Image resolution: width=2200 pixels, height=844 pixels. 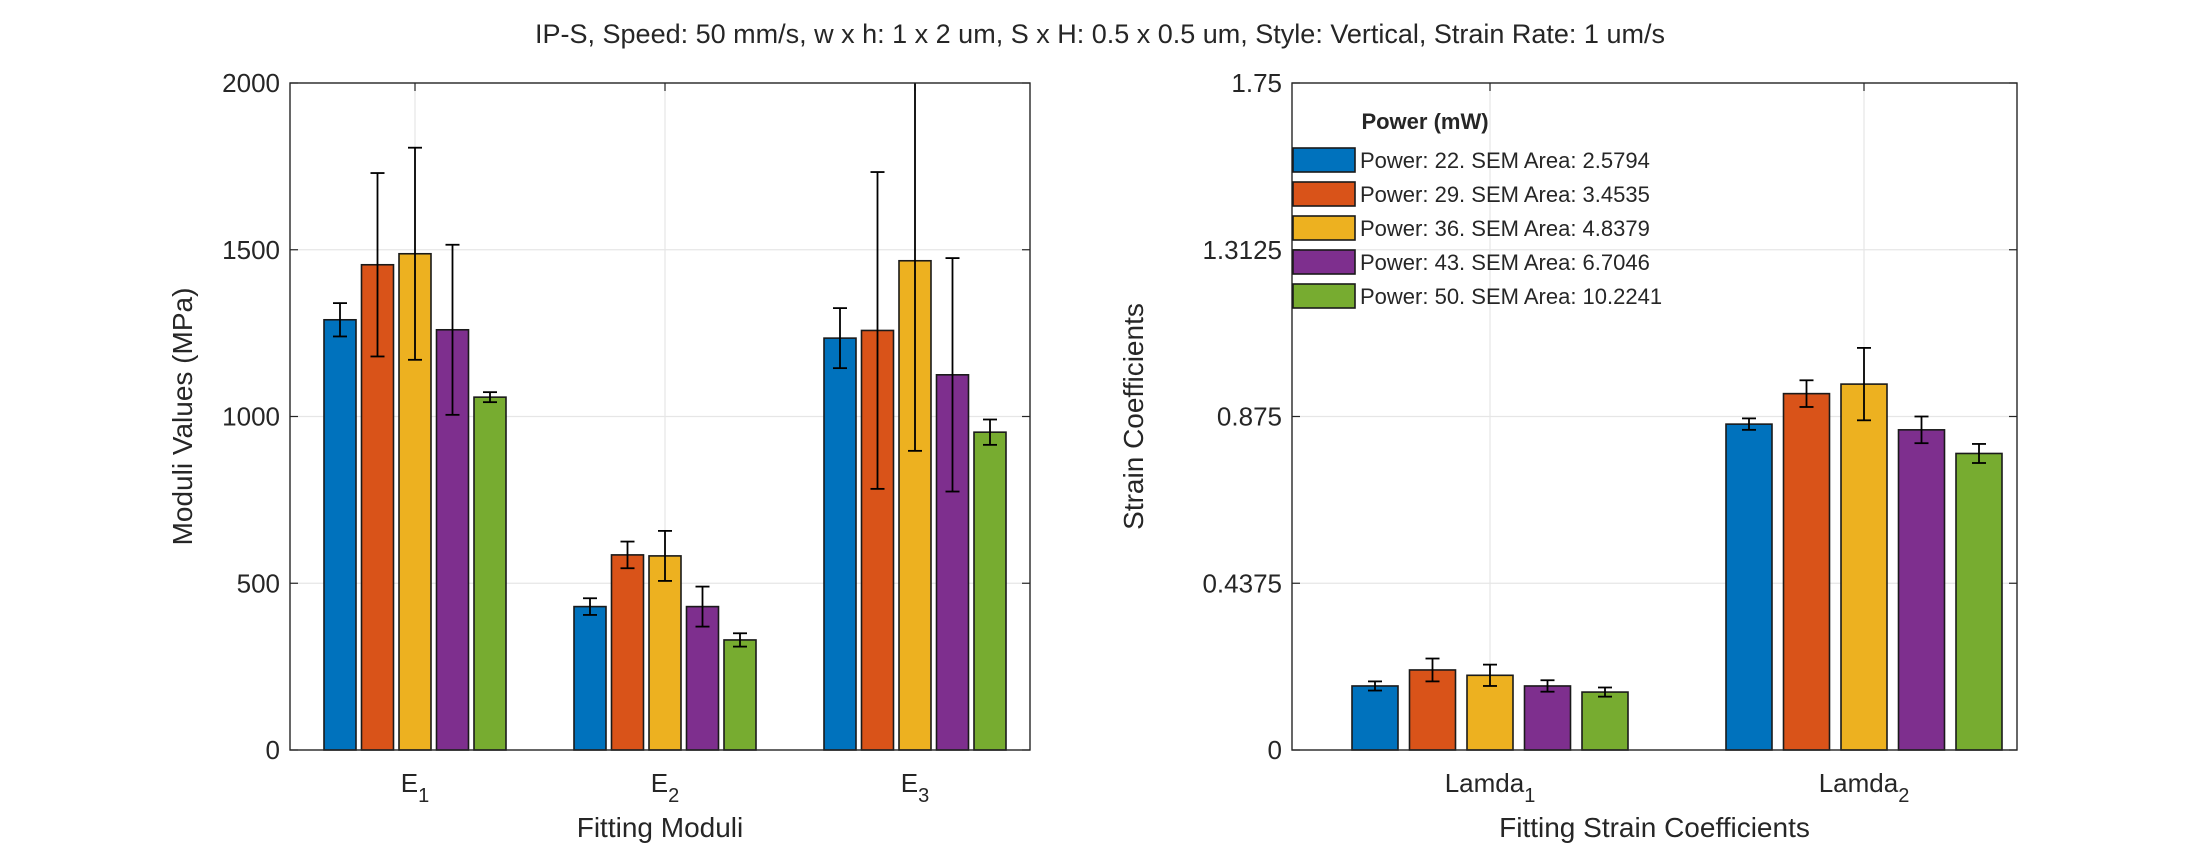 What do you see at coordinates (665, 787) in the screenshot?
I see `x-tick-label: E2` at bounding box center [665, 787].